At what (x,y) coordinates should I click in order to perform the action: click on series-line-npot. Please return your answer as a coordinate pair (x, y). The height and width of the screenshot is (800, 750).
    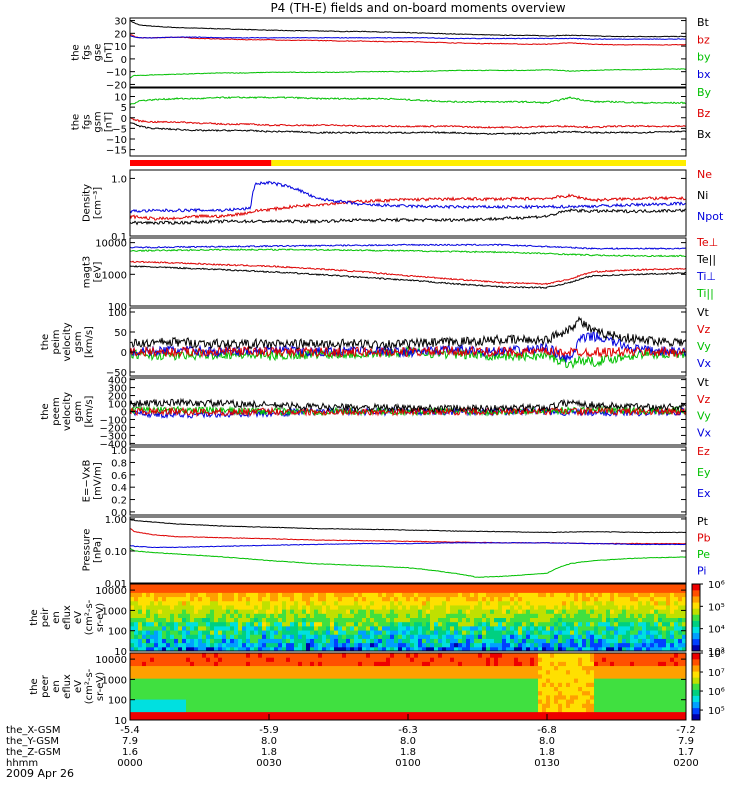
    Looking at the image, I should click on (408, 197).